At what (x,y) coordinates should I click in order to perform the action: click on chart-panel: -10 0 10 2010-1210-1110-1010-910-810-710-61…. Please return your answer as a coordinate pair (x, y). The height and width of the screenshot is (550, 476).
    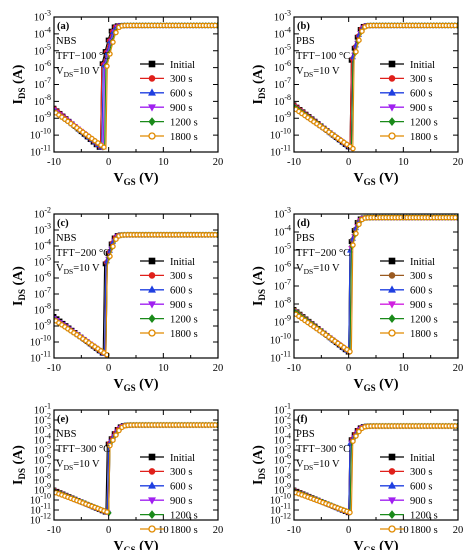
    Looking at the image, I should click on (117, 476).